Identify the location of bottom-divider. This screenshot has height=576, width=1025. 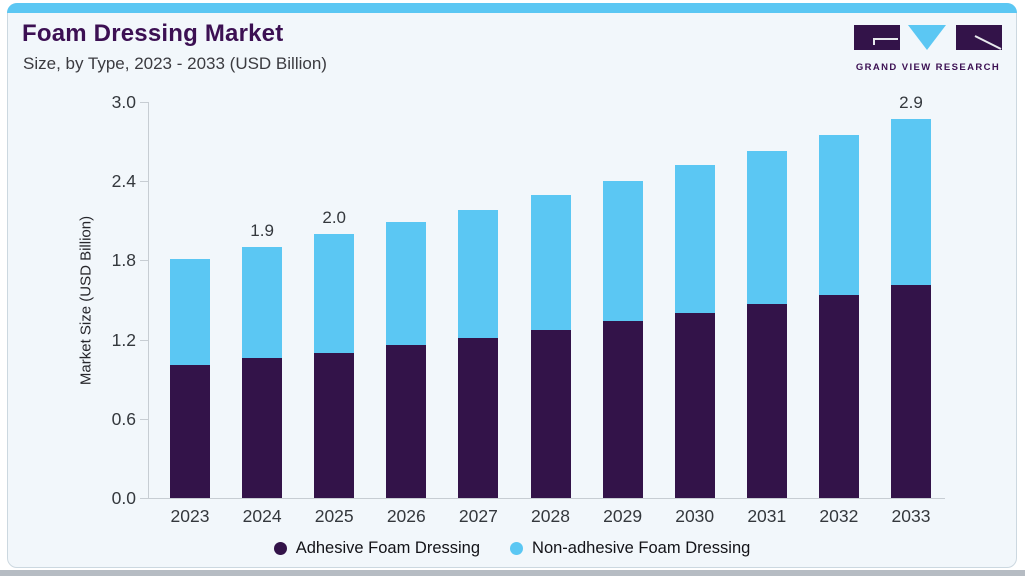
(512, 573).